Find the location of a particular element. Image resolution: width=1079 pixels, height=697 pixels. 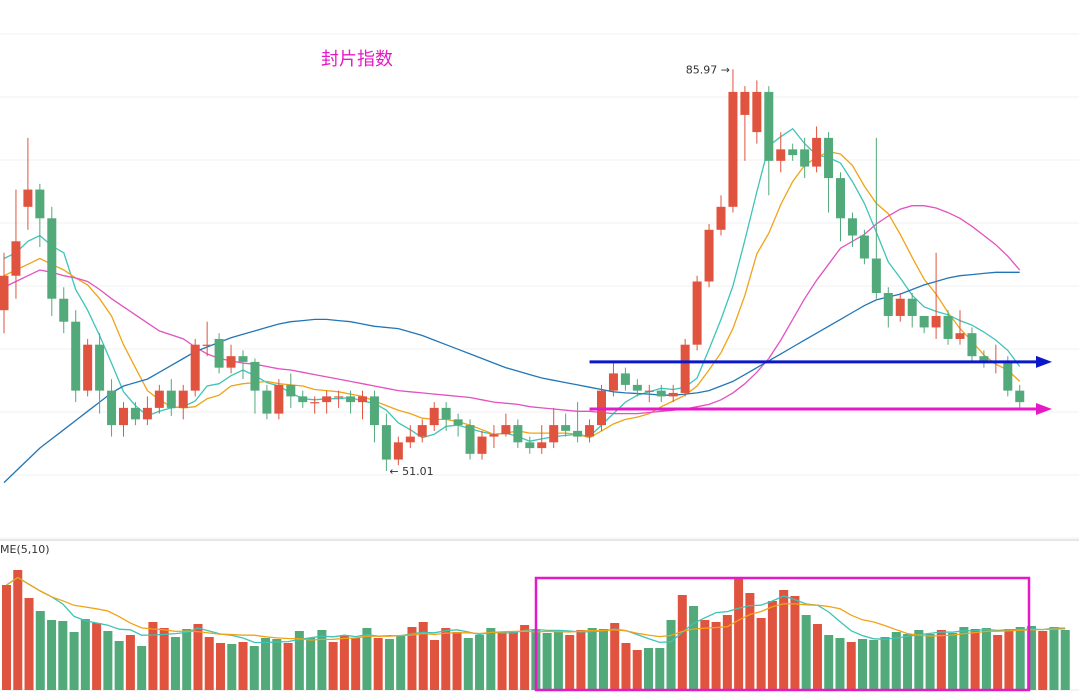

blue-arrow-head is located at coordinates (1044, 361).